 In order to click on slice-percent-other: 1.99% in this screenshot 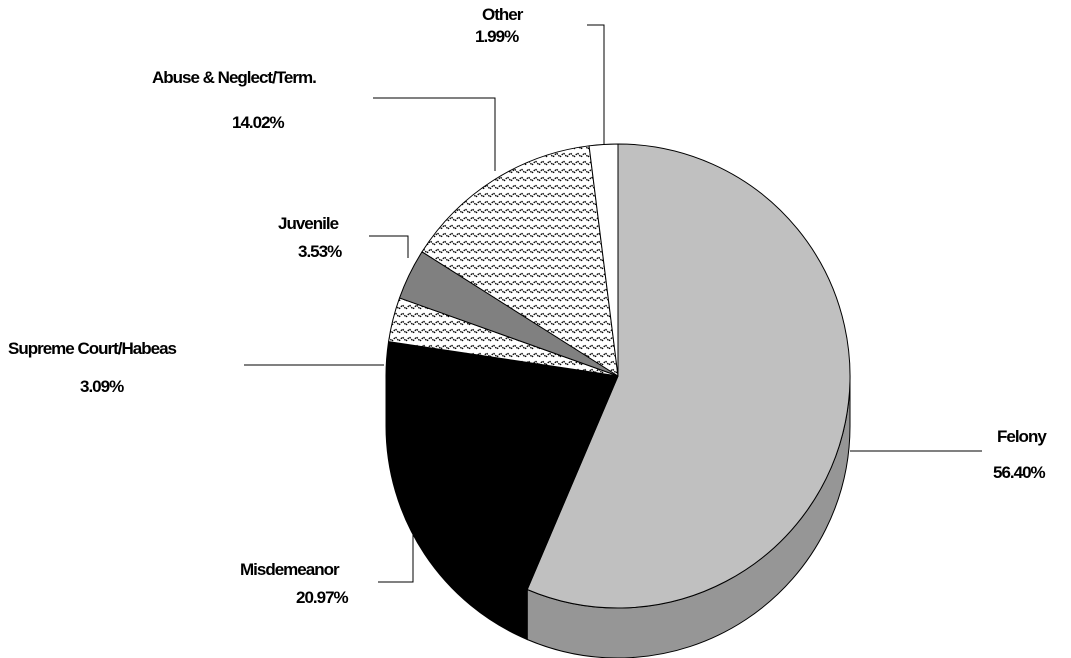, I will do `click(497, 36)`.